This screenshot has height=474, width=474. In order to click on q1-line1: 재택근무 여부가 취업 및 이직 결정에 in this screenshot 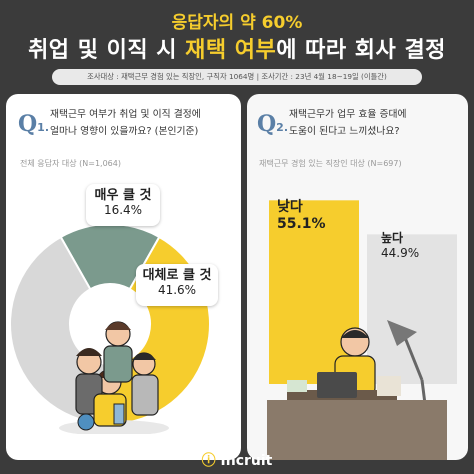, I will do `click(125, 114)`.